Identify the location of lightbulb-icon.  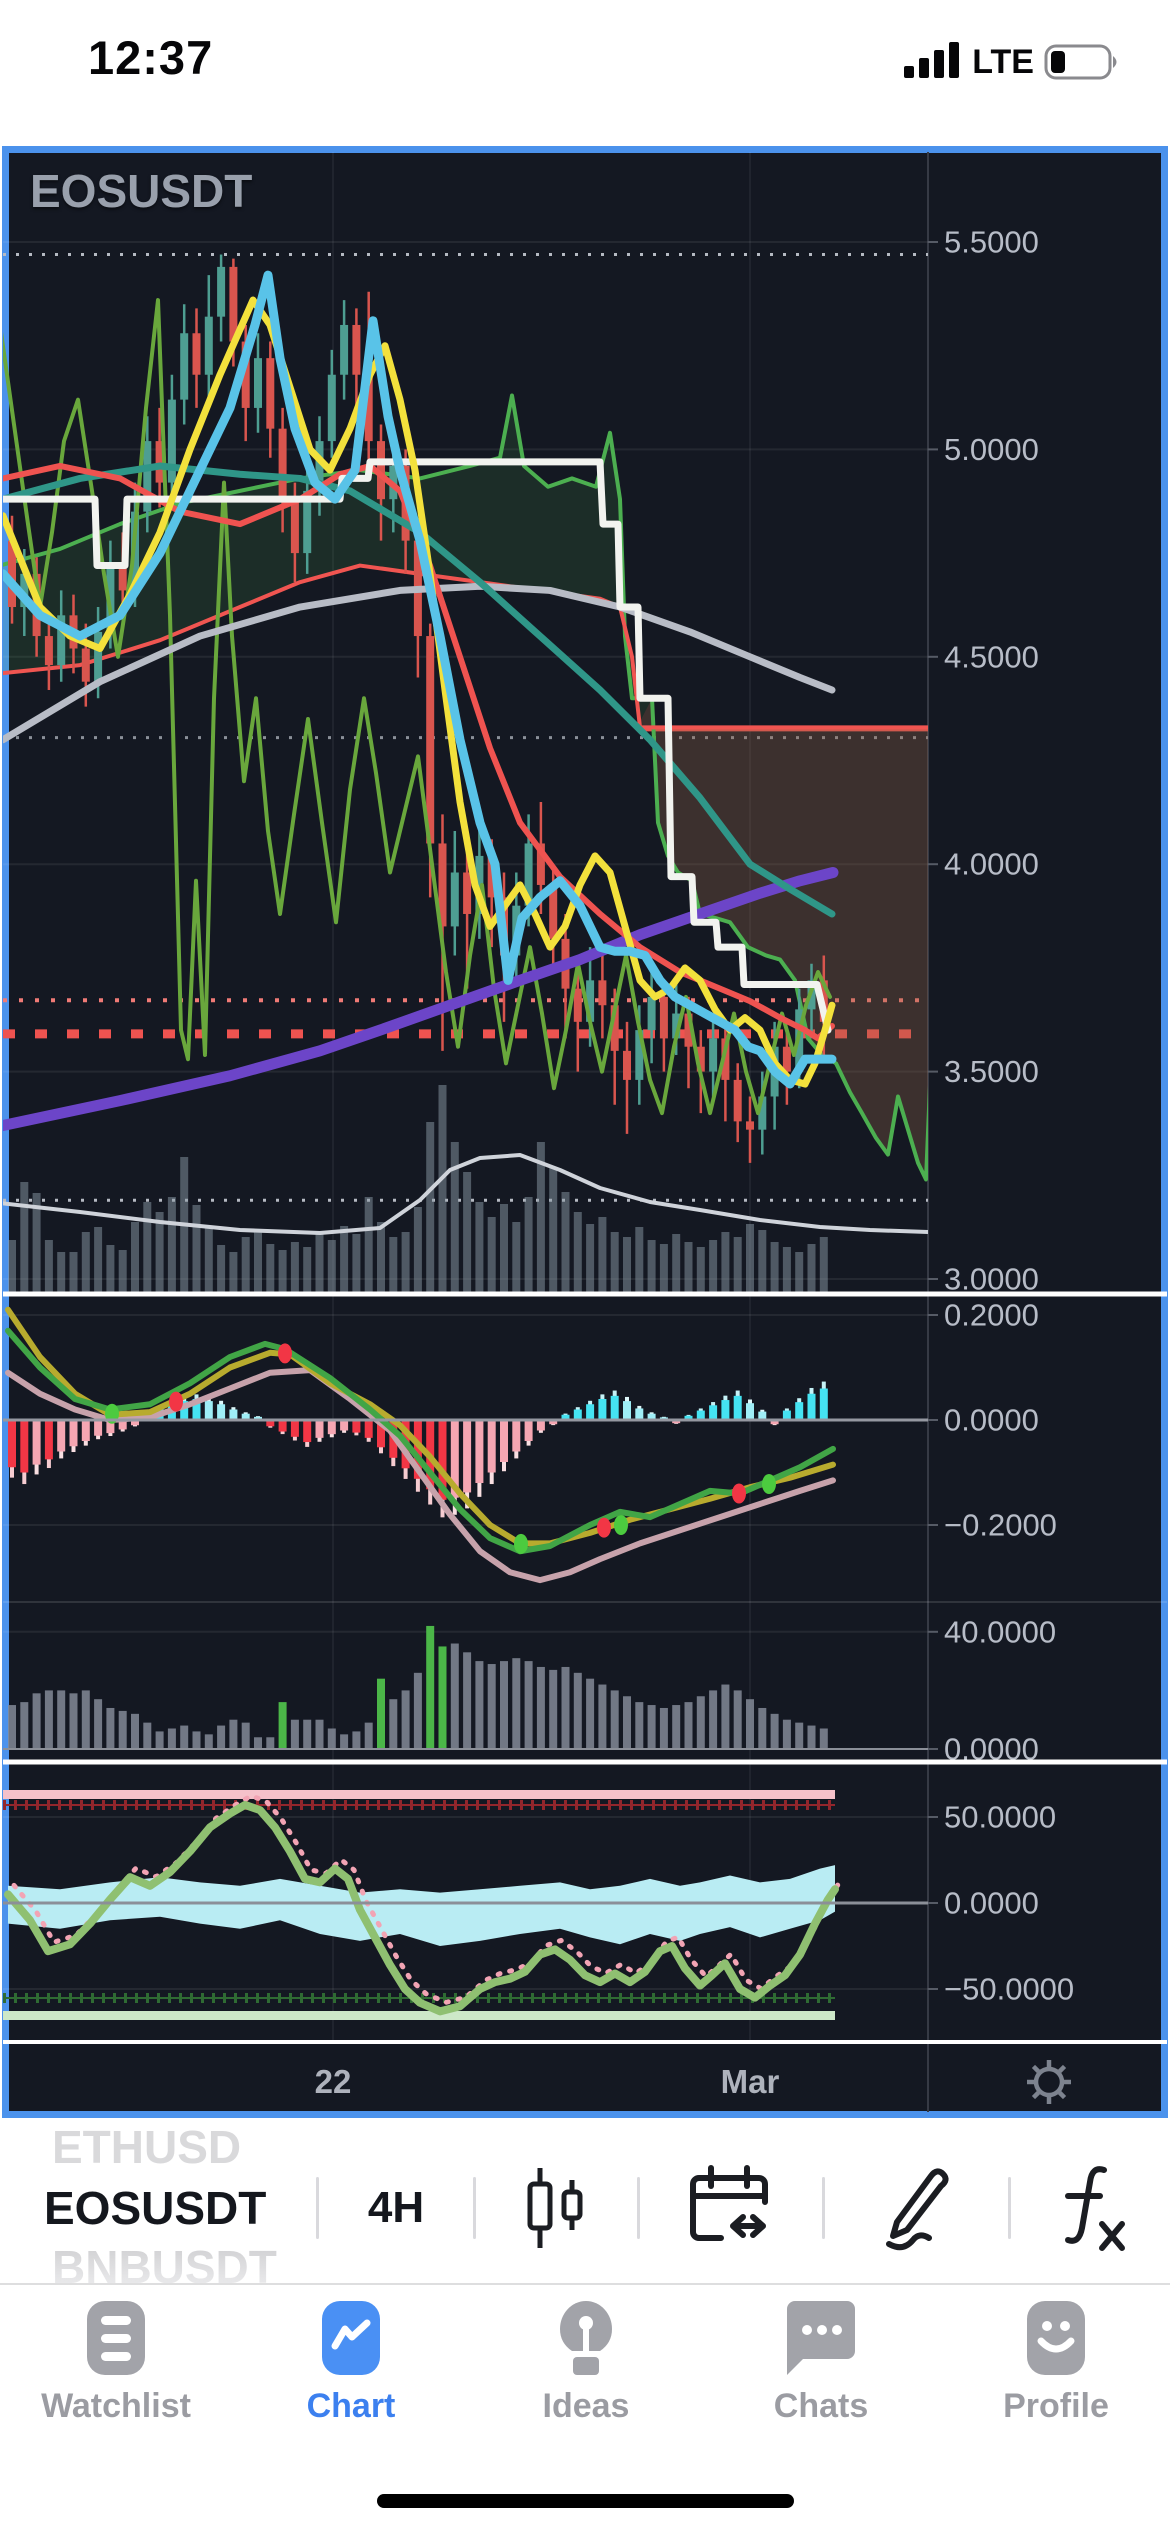
(586, 2338).